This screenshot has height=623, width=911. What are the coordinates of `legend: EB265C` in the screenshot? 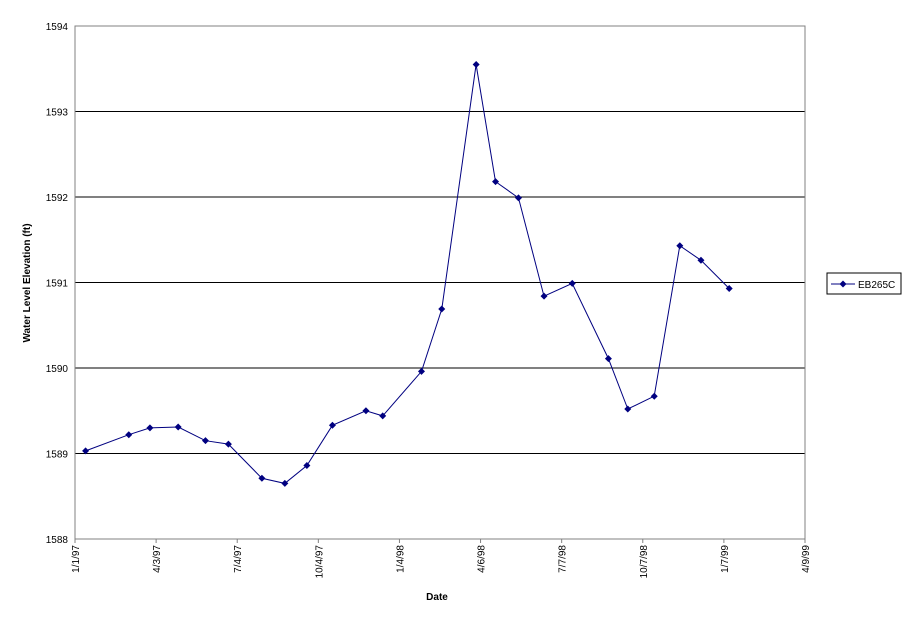 It's located at (864, 283).